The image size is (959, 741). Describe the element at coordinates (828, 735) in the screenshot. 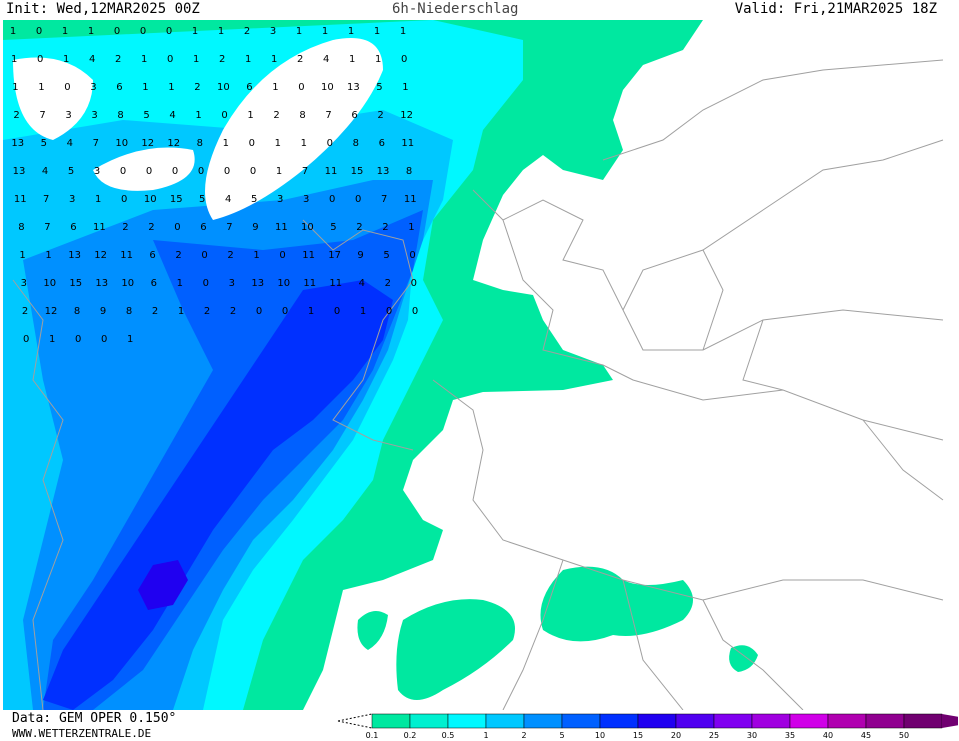

I see `legend-level-label: 40` at that location.